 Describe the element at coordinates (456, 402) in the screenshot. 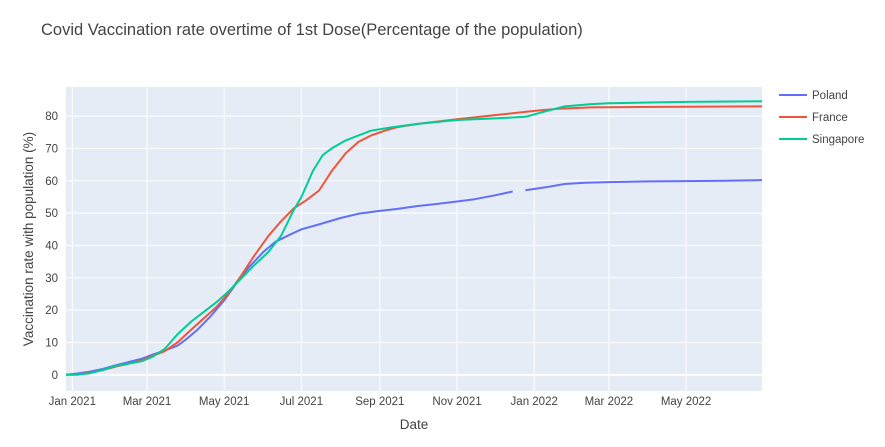

I see `x-tick-label: Nov 2021` at that location.